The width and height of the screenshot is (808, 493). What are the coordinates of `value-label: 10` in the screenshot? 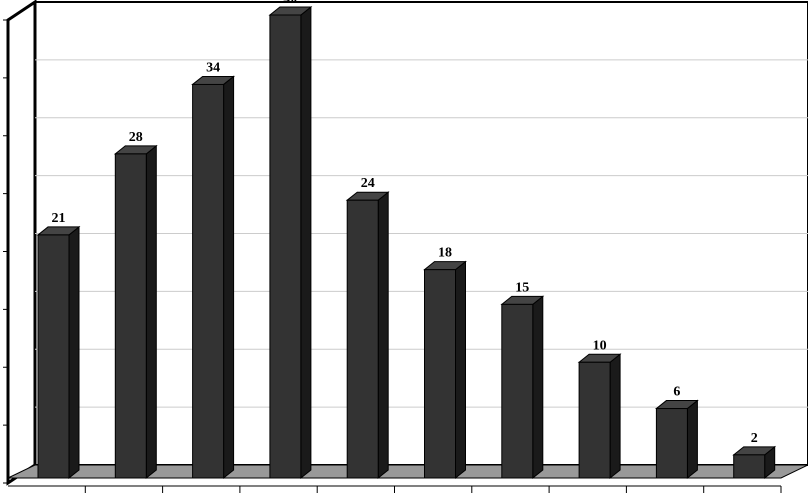 It's located at (600, 345).